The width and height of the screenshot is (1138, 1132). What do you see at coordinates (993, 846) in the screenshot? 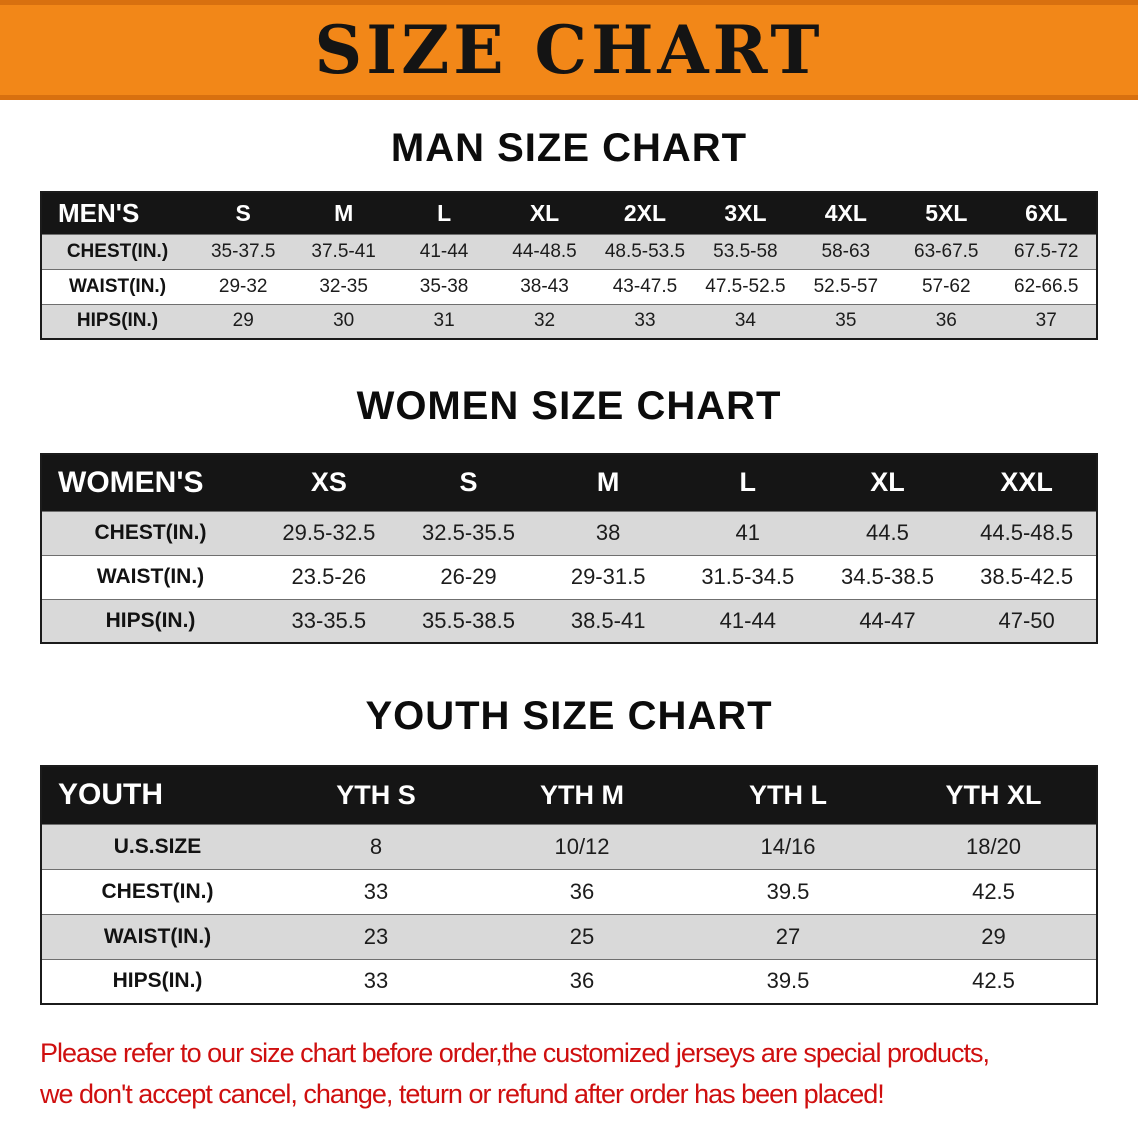
I see `size-value-cell: 18/20` at bounding box center [993, 846].